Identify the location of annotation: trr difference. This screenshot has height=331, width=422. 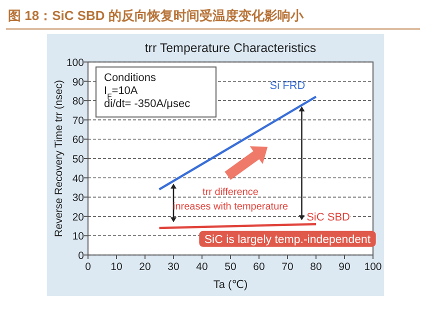
(230, 192).